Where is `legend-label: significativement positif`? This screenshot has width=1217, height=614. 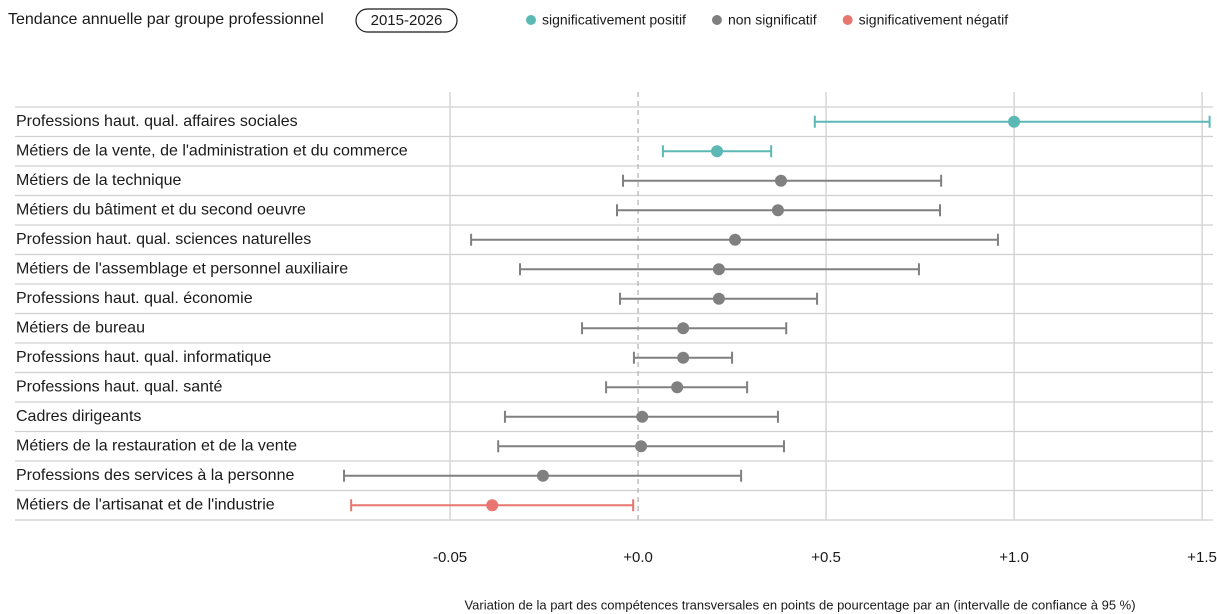 legend-label: significativement positif is located at coordinates (614, 20).